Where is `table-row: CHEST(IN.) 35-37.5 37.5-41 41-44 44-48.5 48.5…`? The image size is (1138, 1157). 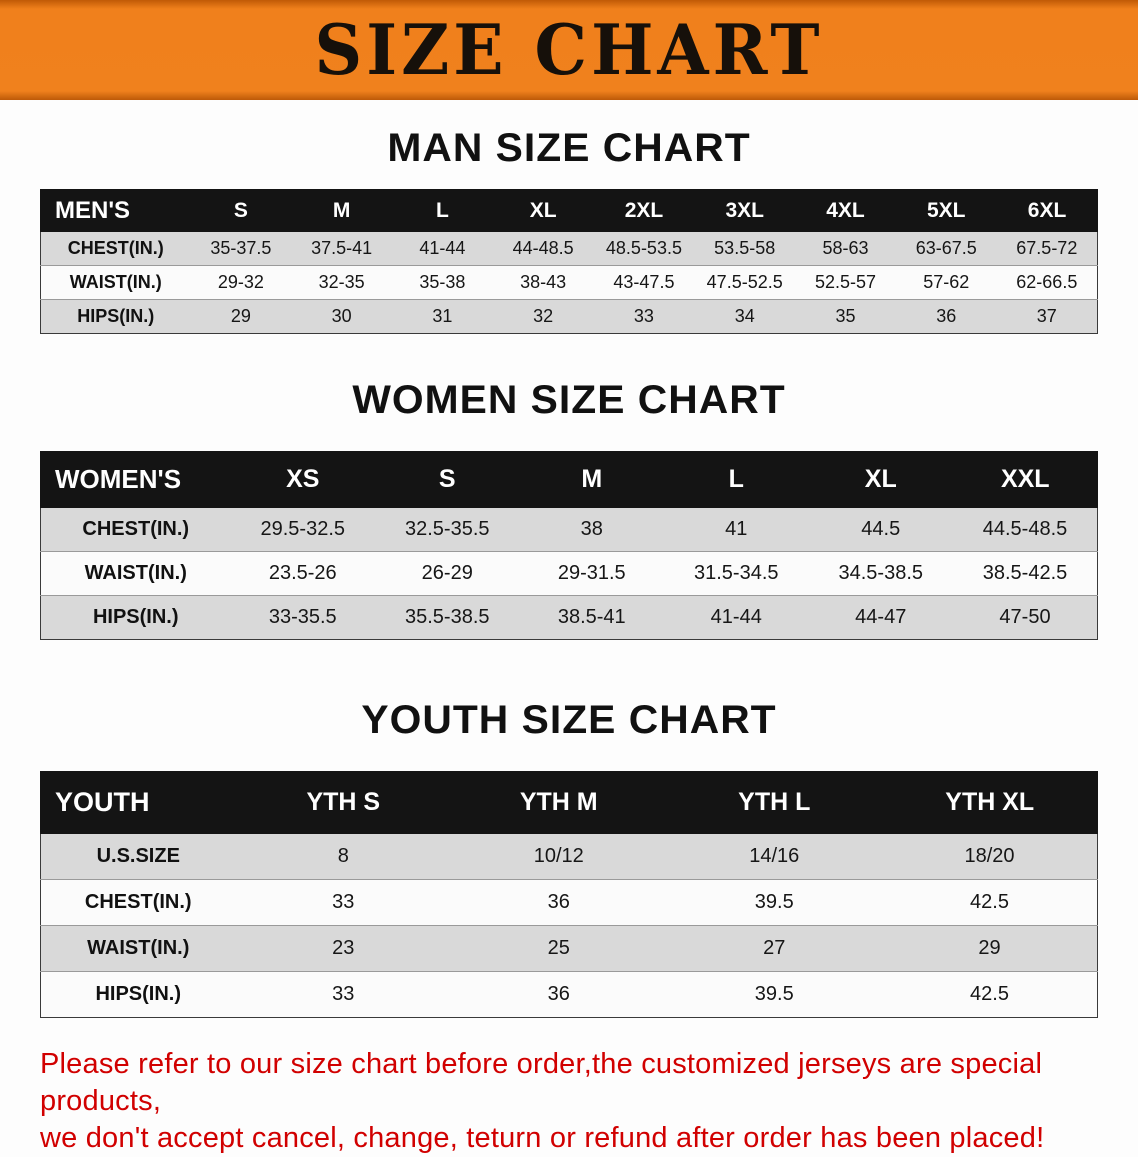
table-row: CHEST(IN.) 35-37.5 37.5-41 41-44 44-48.5 48.5… is located at coordinates (569, 248).